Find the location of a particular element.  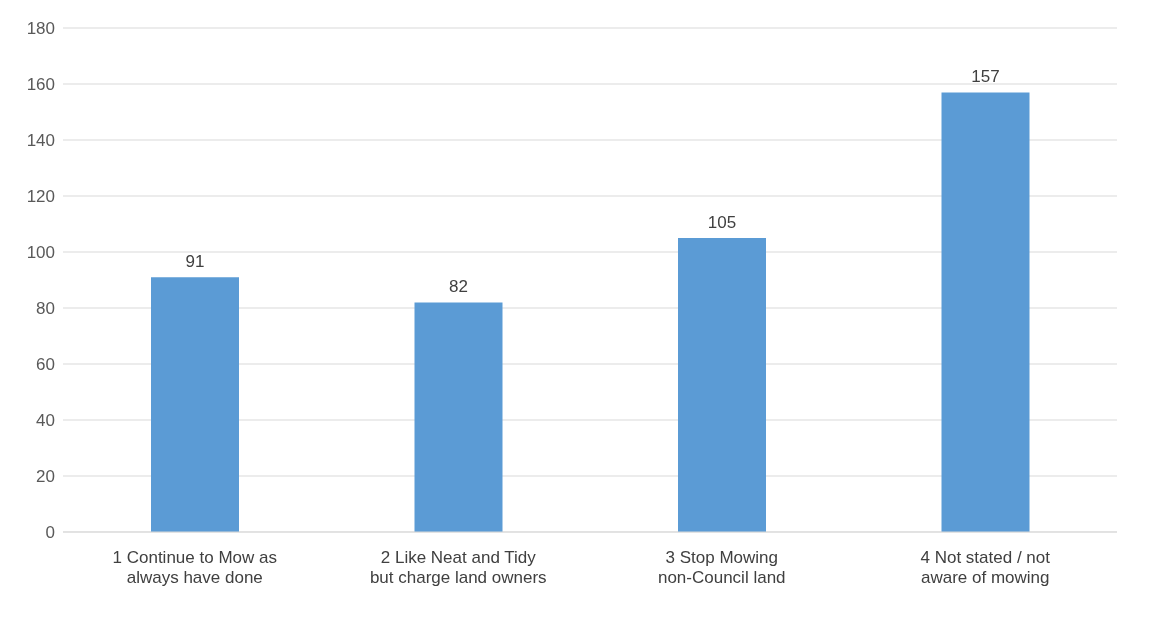

data-label: 91 is located at coordinates (195, 262).